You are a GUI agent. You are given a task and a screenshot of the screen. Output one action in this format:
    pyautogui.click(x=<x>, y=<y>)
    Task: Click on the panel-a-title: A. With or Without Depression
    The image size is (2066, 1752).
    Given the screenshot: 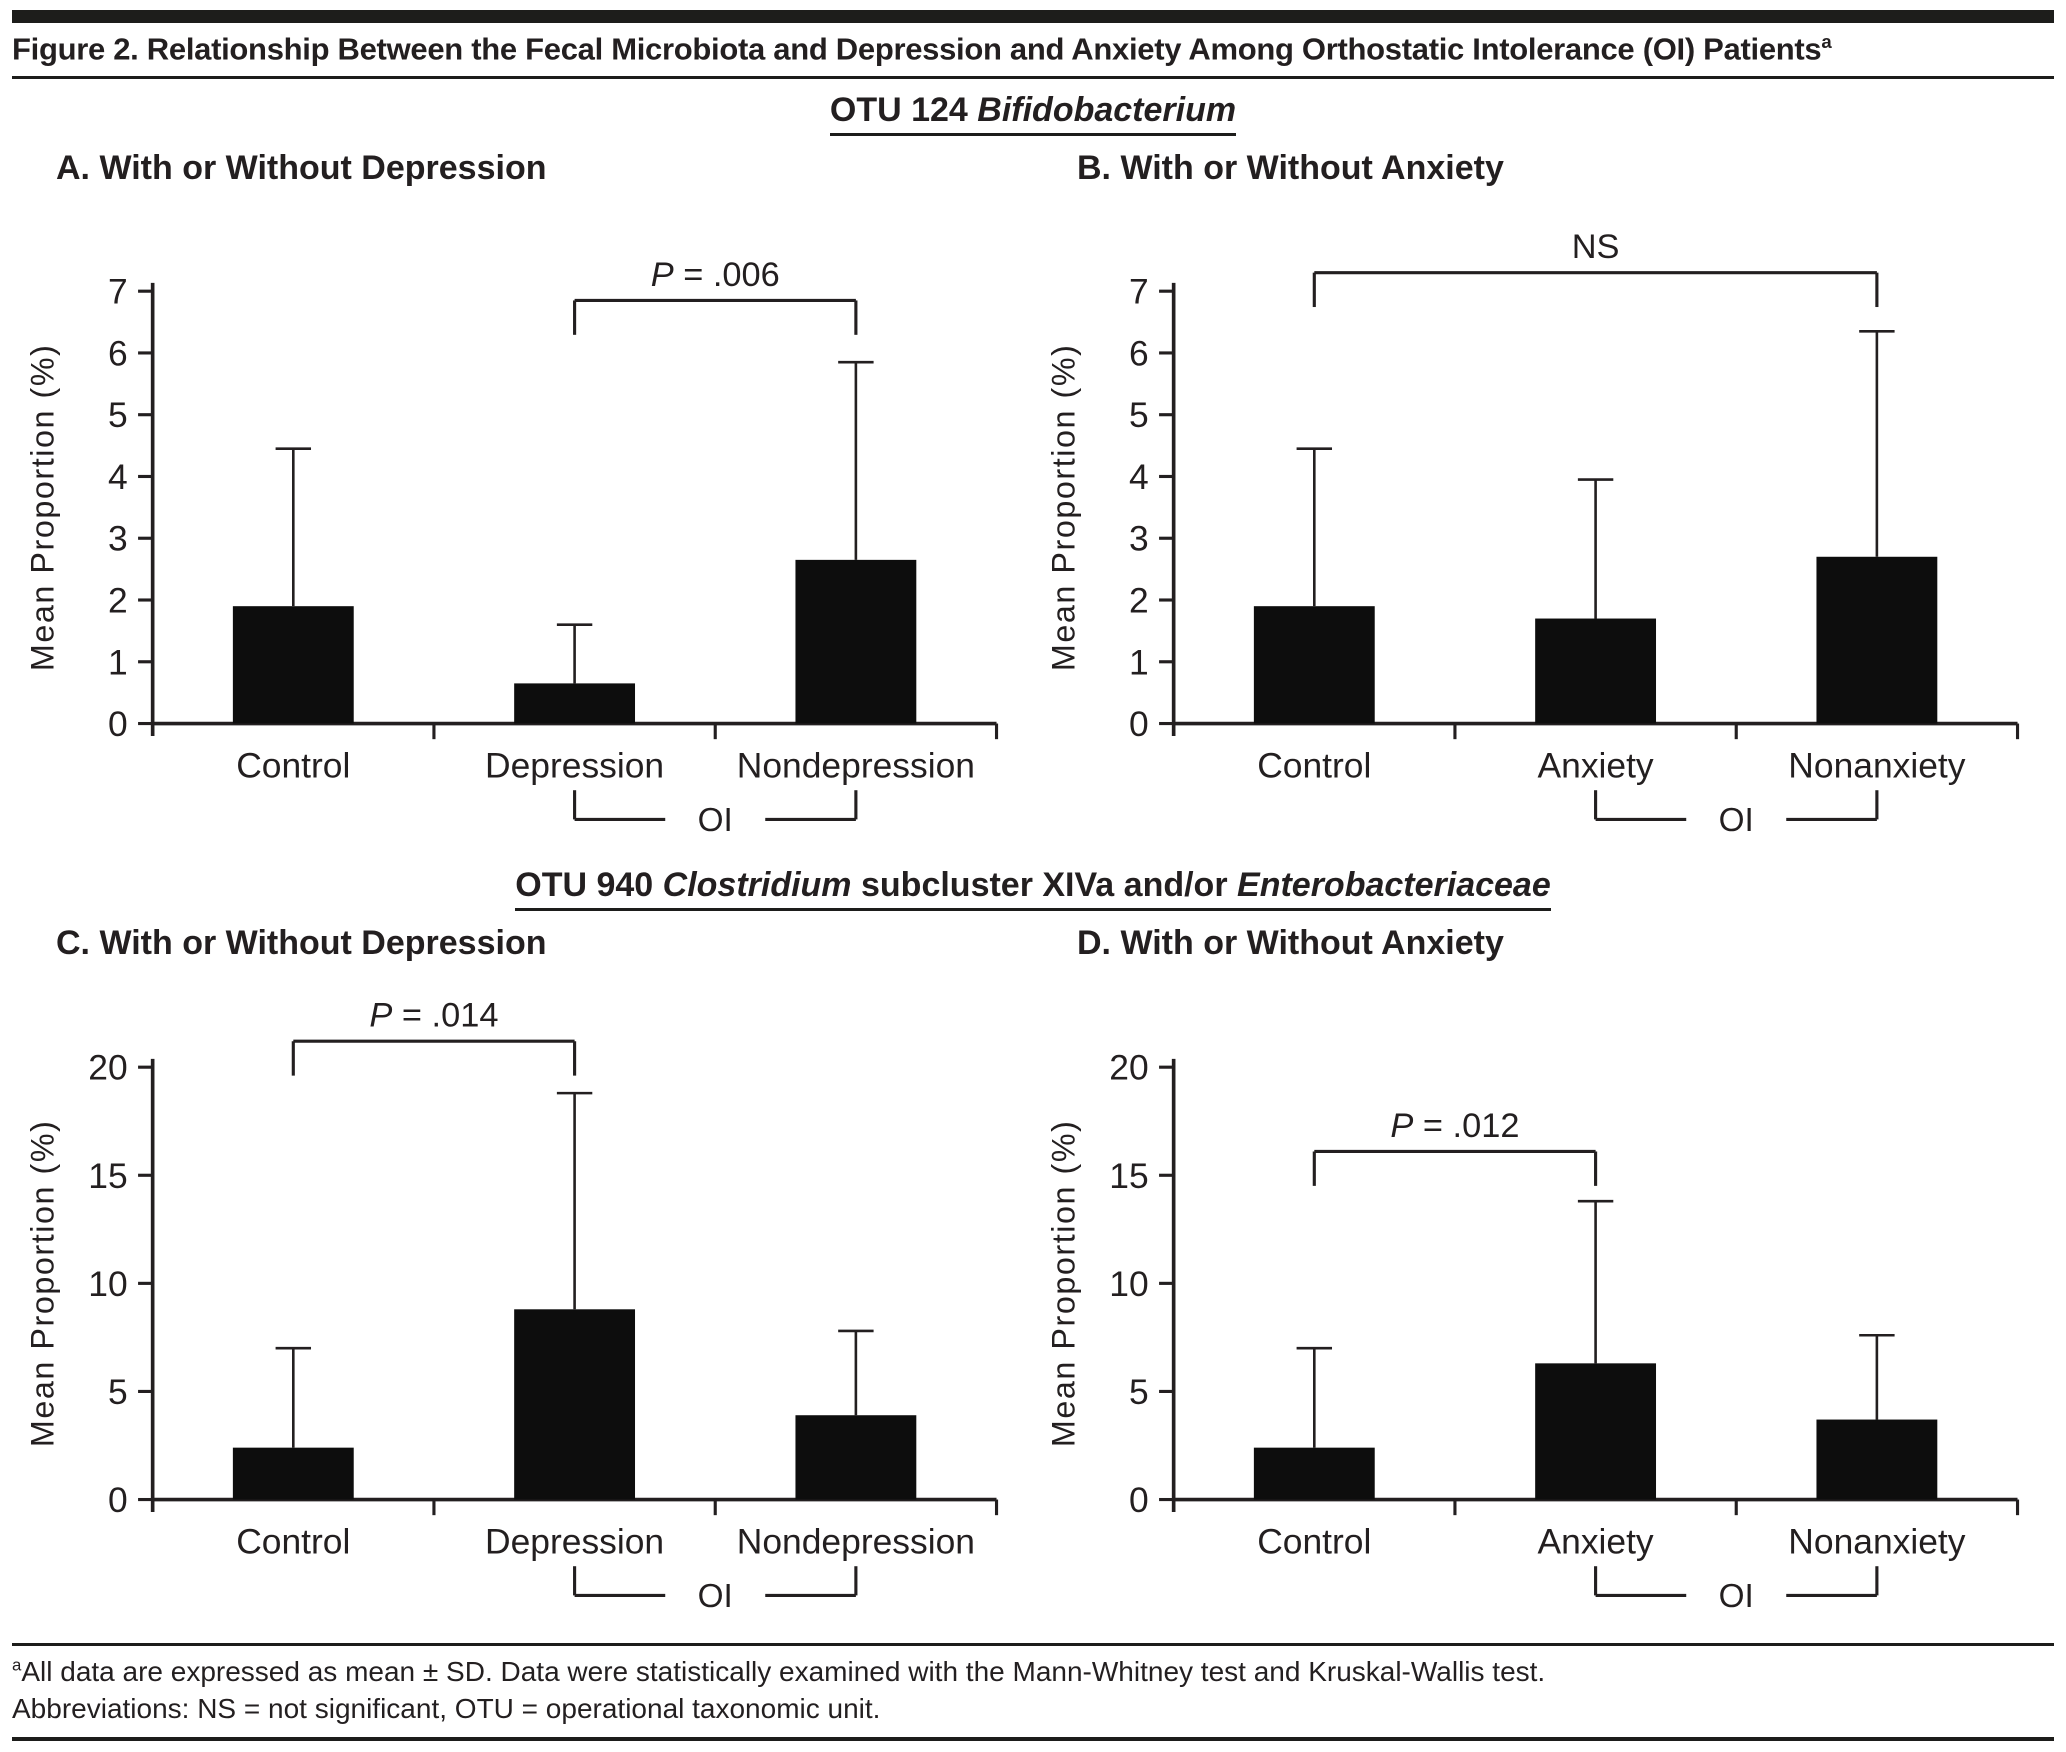 What is the action you would take?
    pyautogui.click(x=301, y=167)
    